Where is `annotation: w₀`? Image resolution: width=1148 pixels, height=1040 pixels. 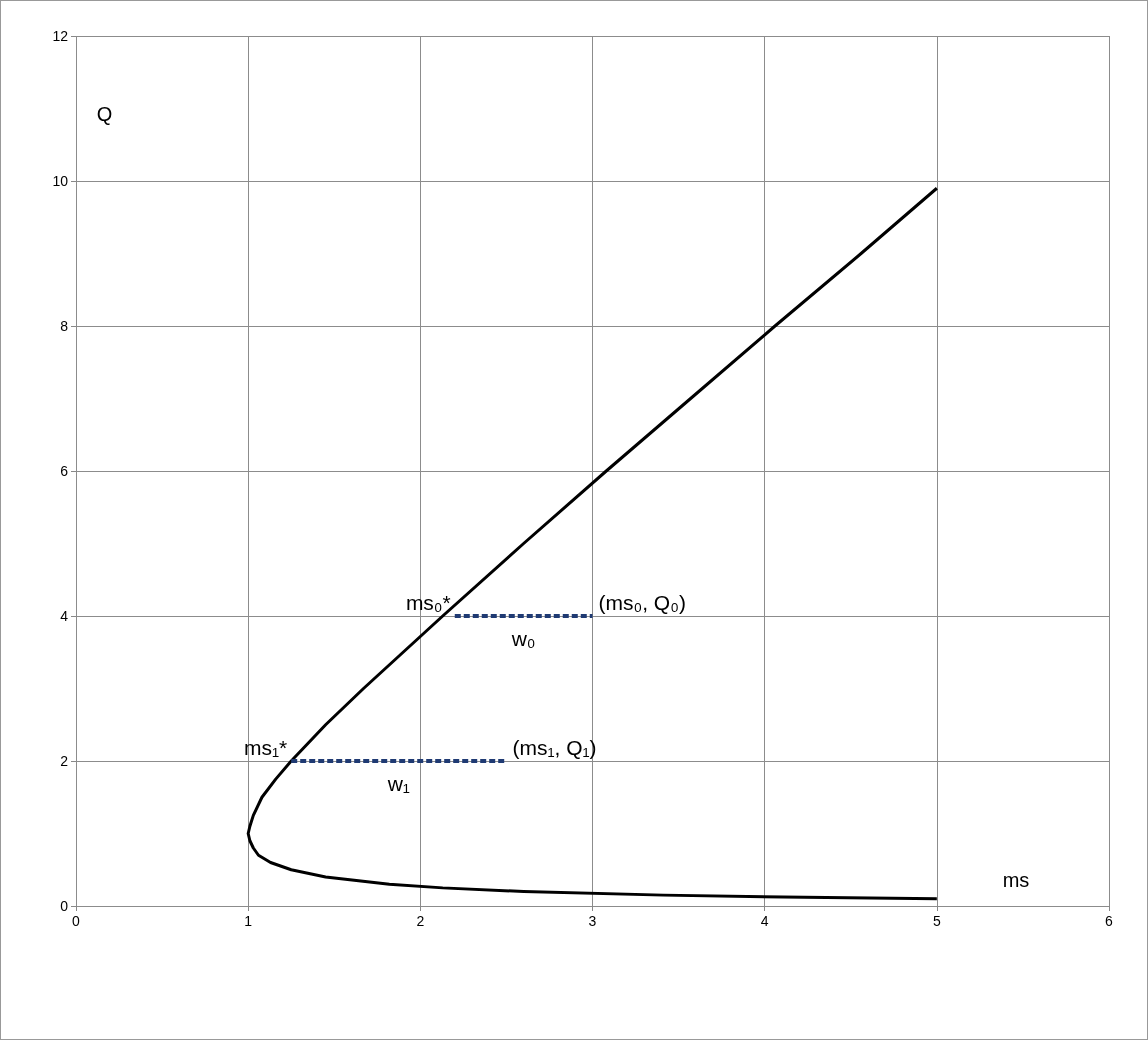
annotation: w₀ is located at coordinates (523, 638).